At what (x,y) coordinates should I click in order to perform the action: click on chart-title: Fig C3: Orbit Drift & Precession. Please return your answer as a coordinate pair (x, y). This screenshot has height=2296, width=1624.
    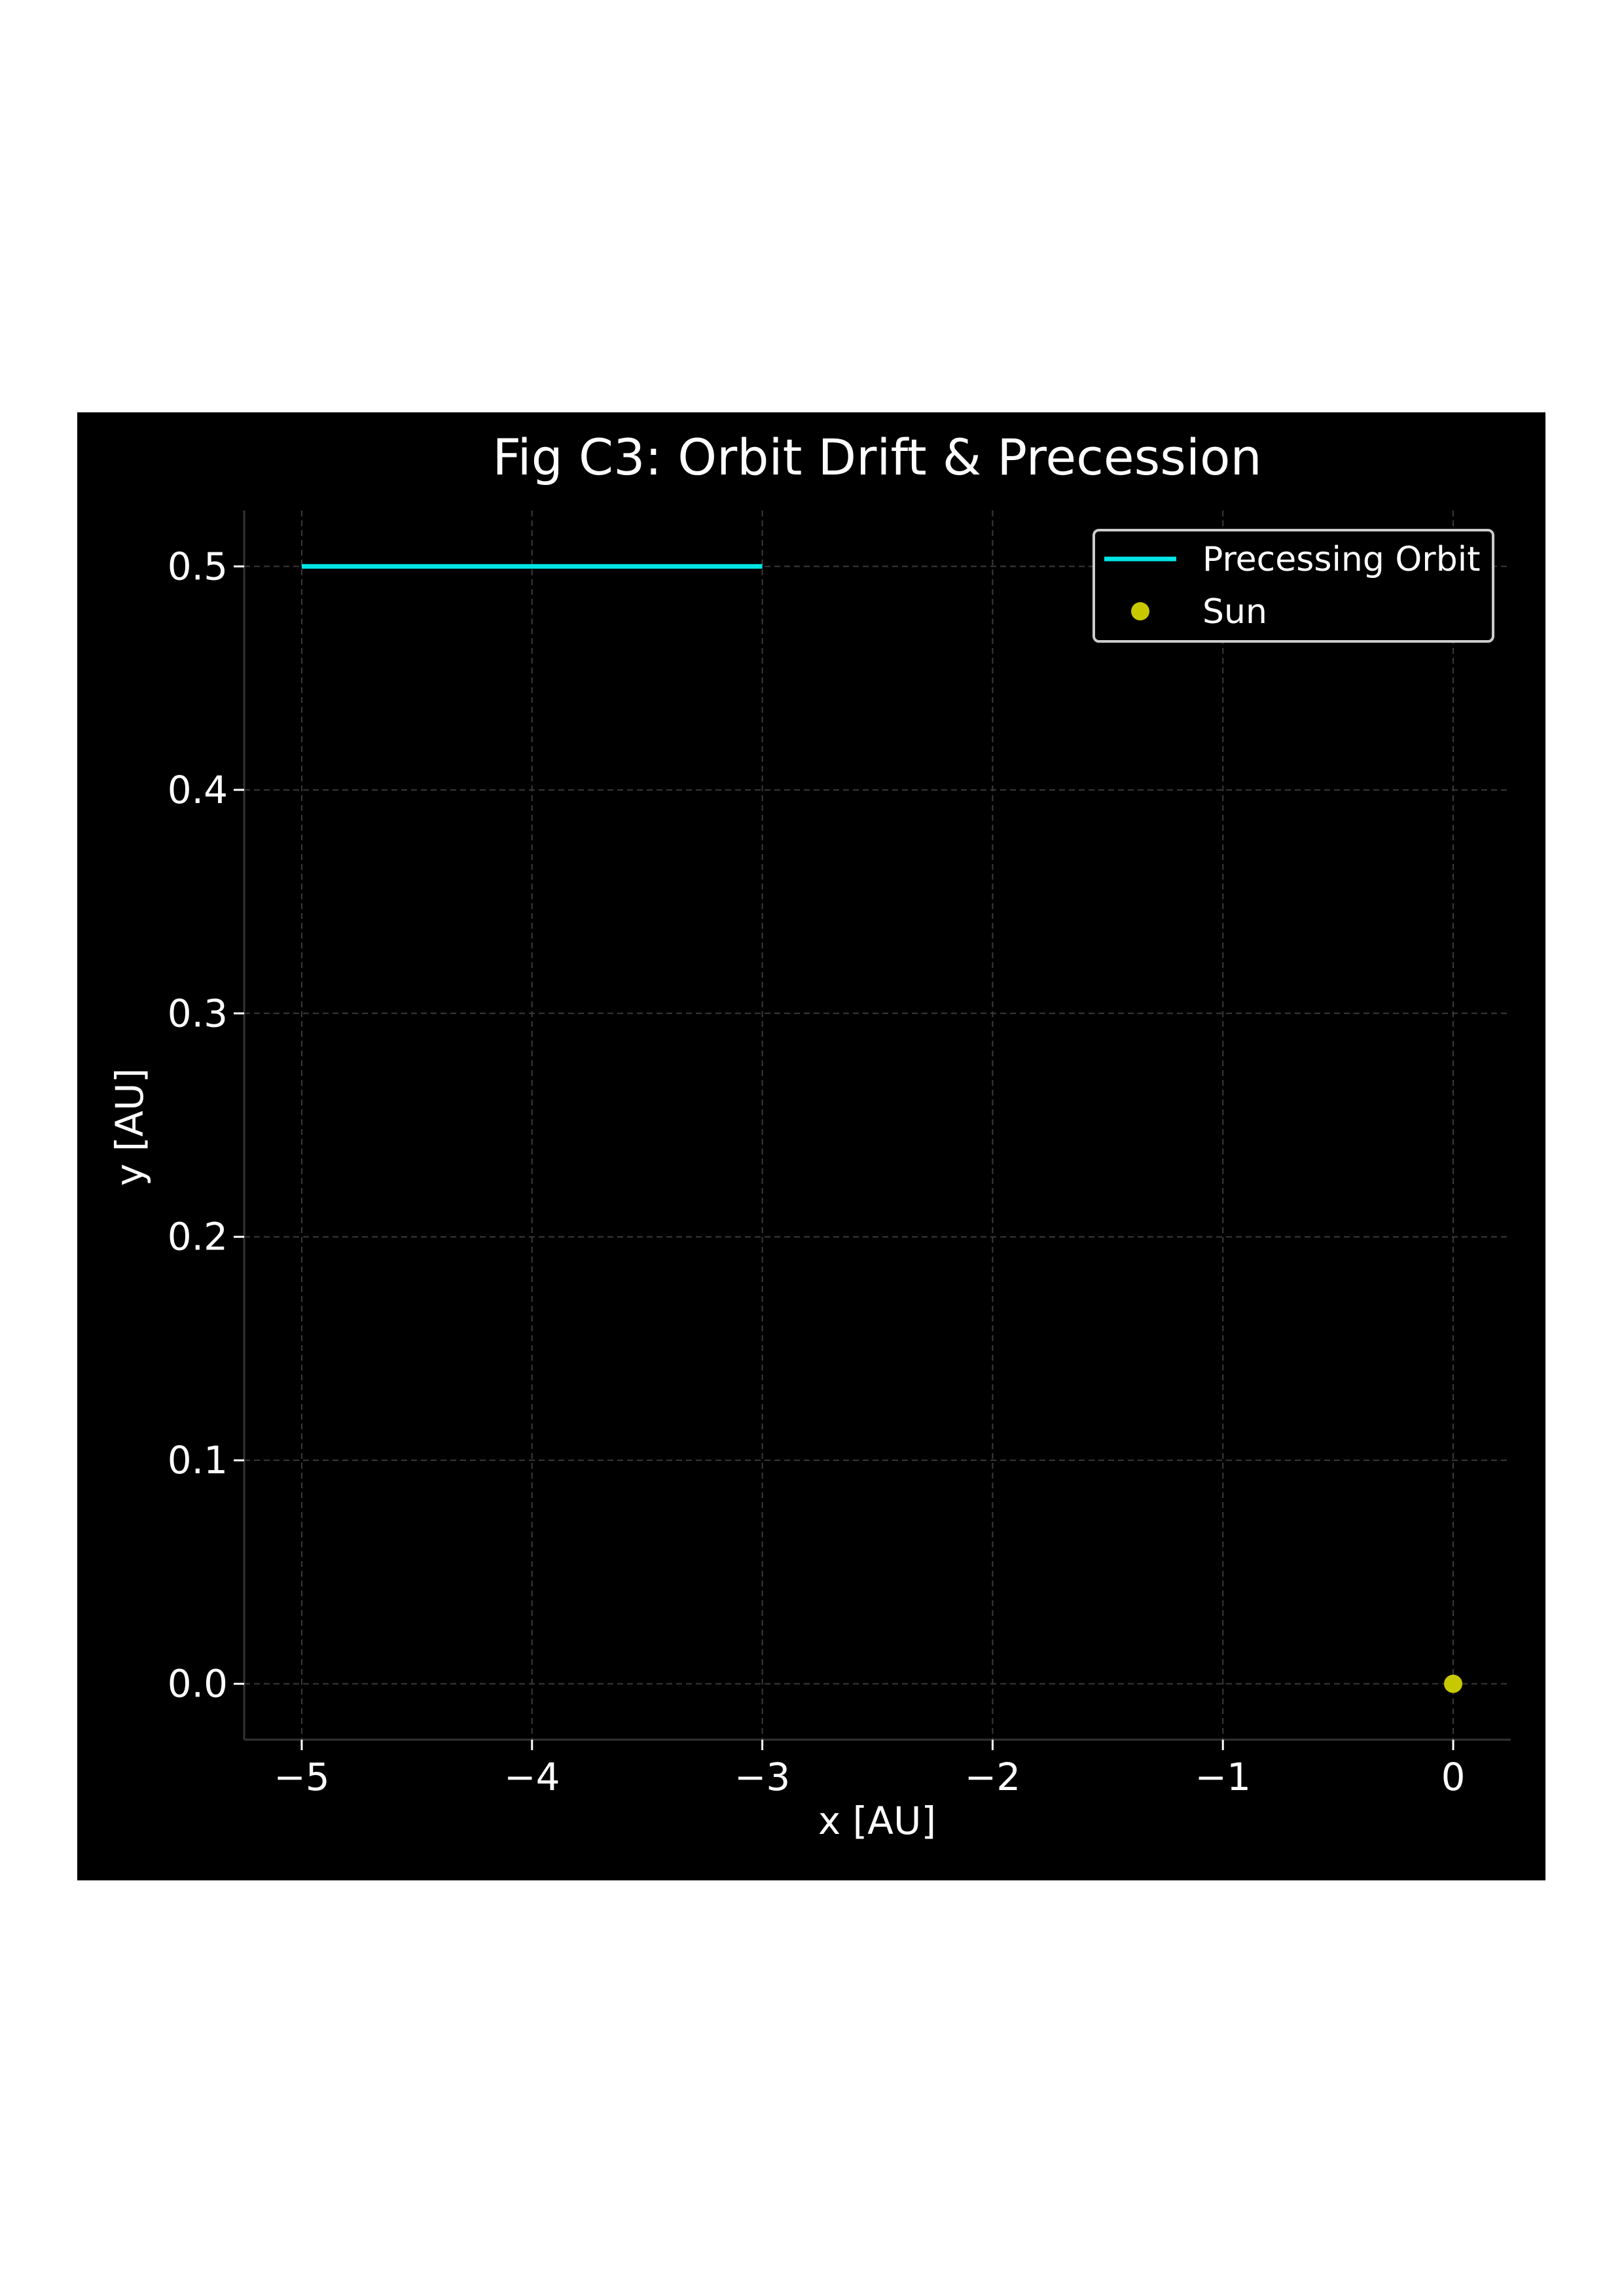
    Looking at the image, I should click on (876, 457).